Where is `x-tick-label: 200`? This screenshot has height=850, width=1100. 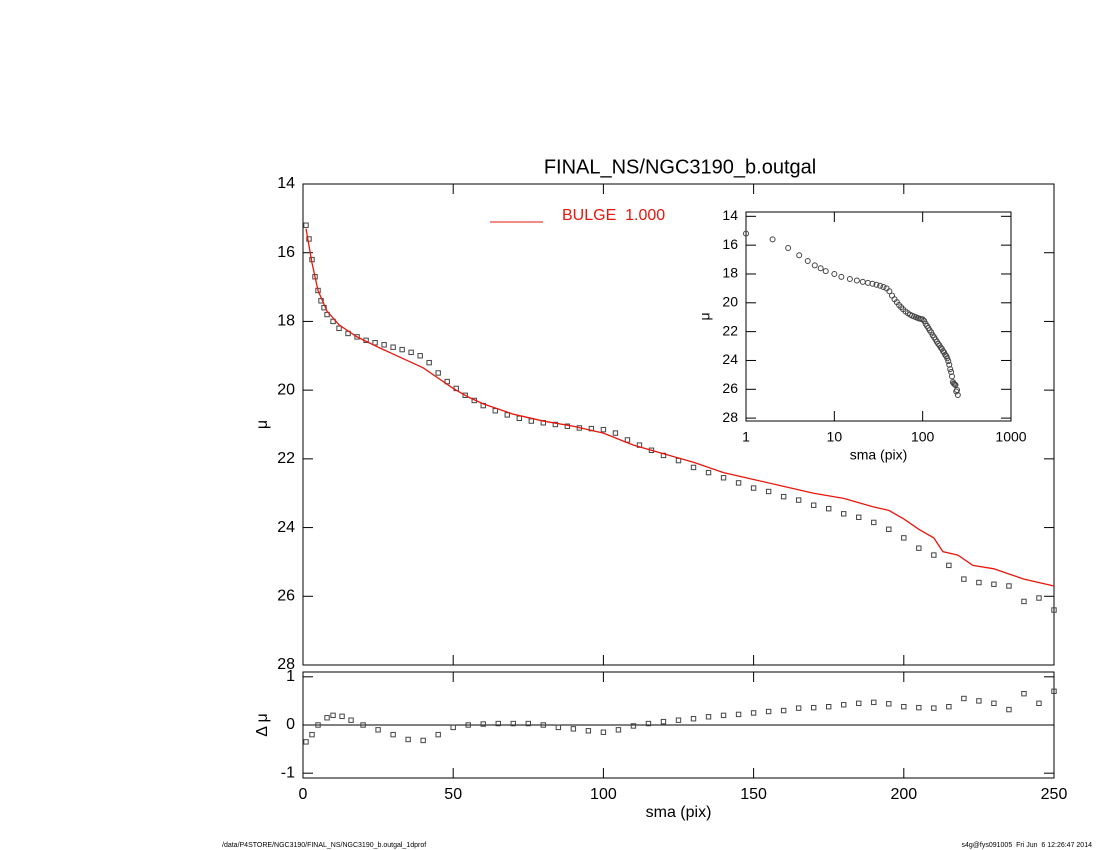 x-tick-label: 200 is located at coordinates (903, 794).